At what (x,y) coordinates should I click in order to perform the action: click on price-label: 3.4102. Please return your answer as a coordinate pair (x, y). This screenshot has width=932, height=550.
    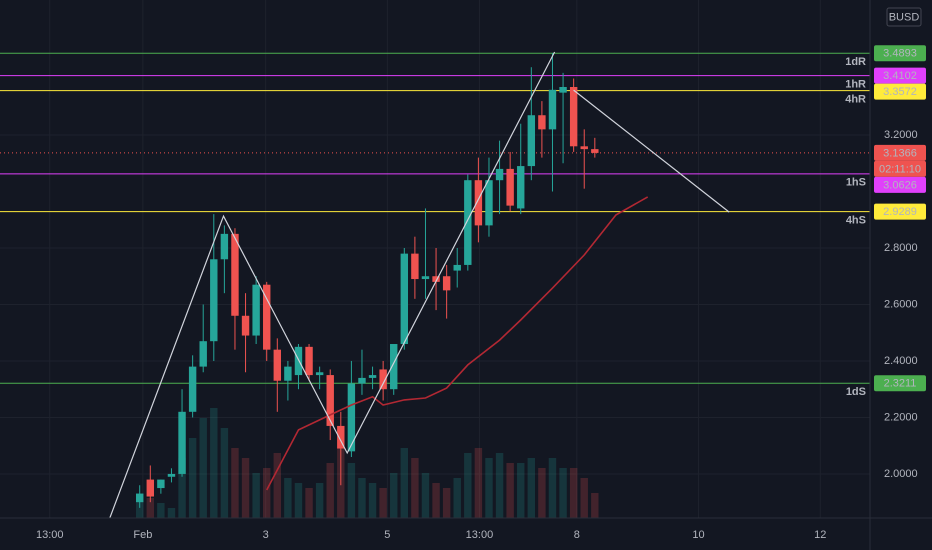
    Looking at the image, I should click on (900, 76).